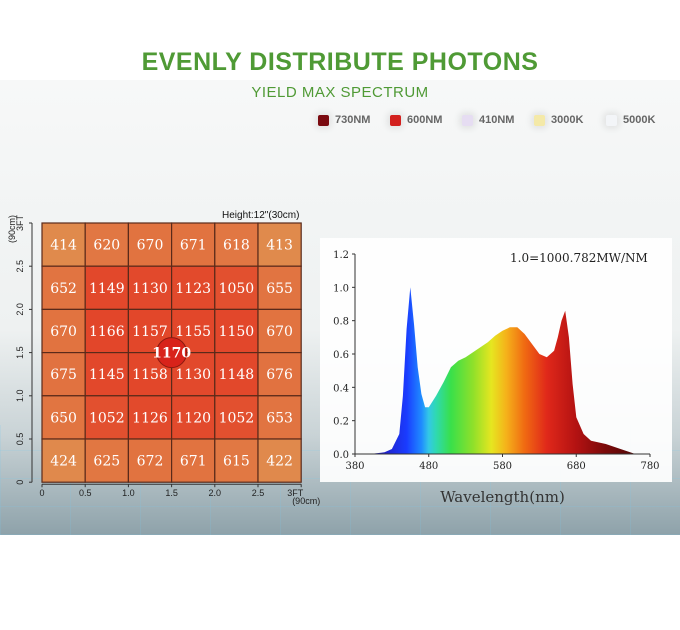 Image resolution: width=680 pixels, height=630 pixels. I want to click on page-title: EVENLY DISTRIBUTE PHOTONS, so click(340, 62).